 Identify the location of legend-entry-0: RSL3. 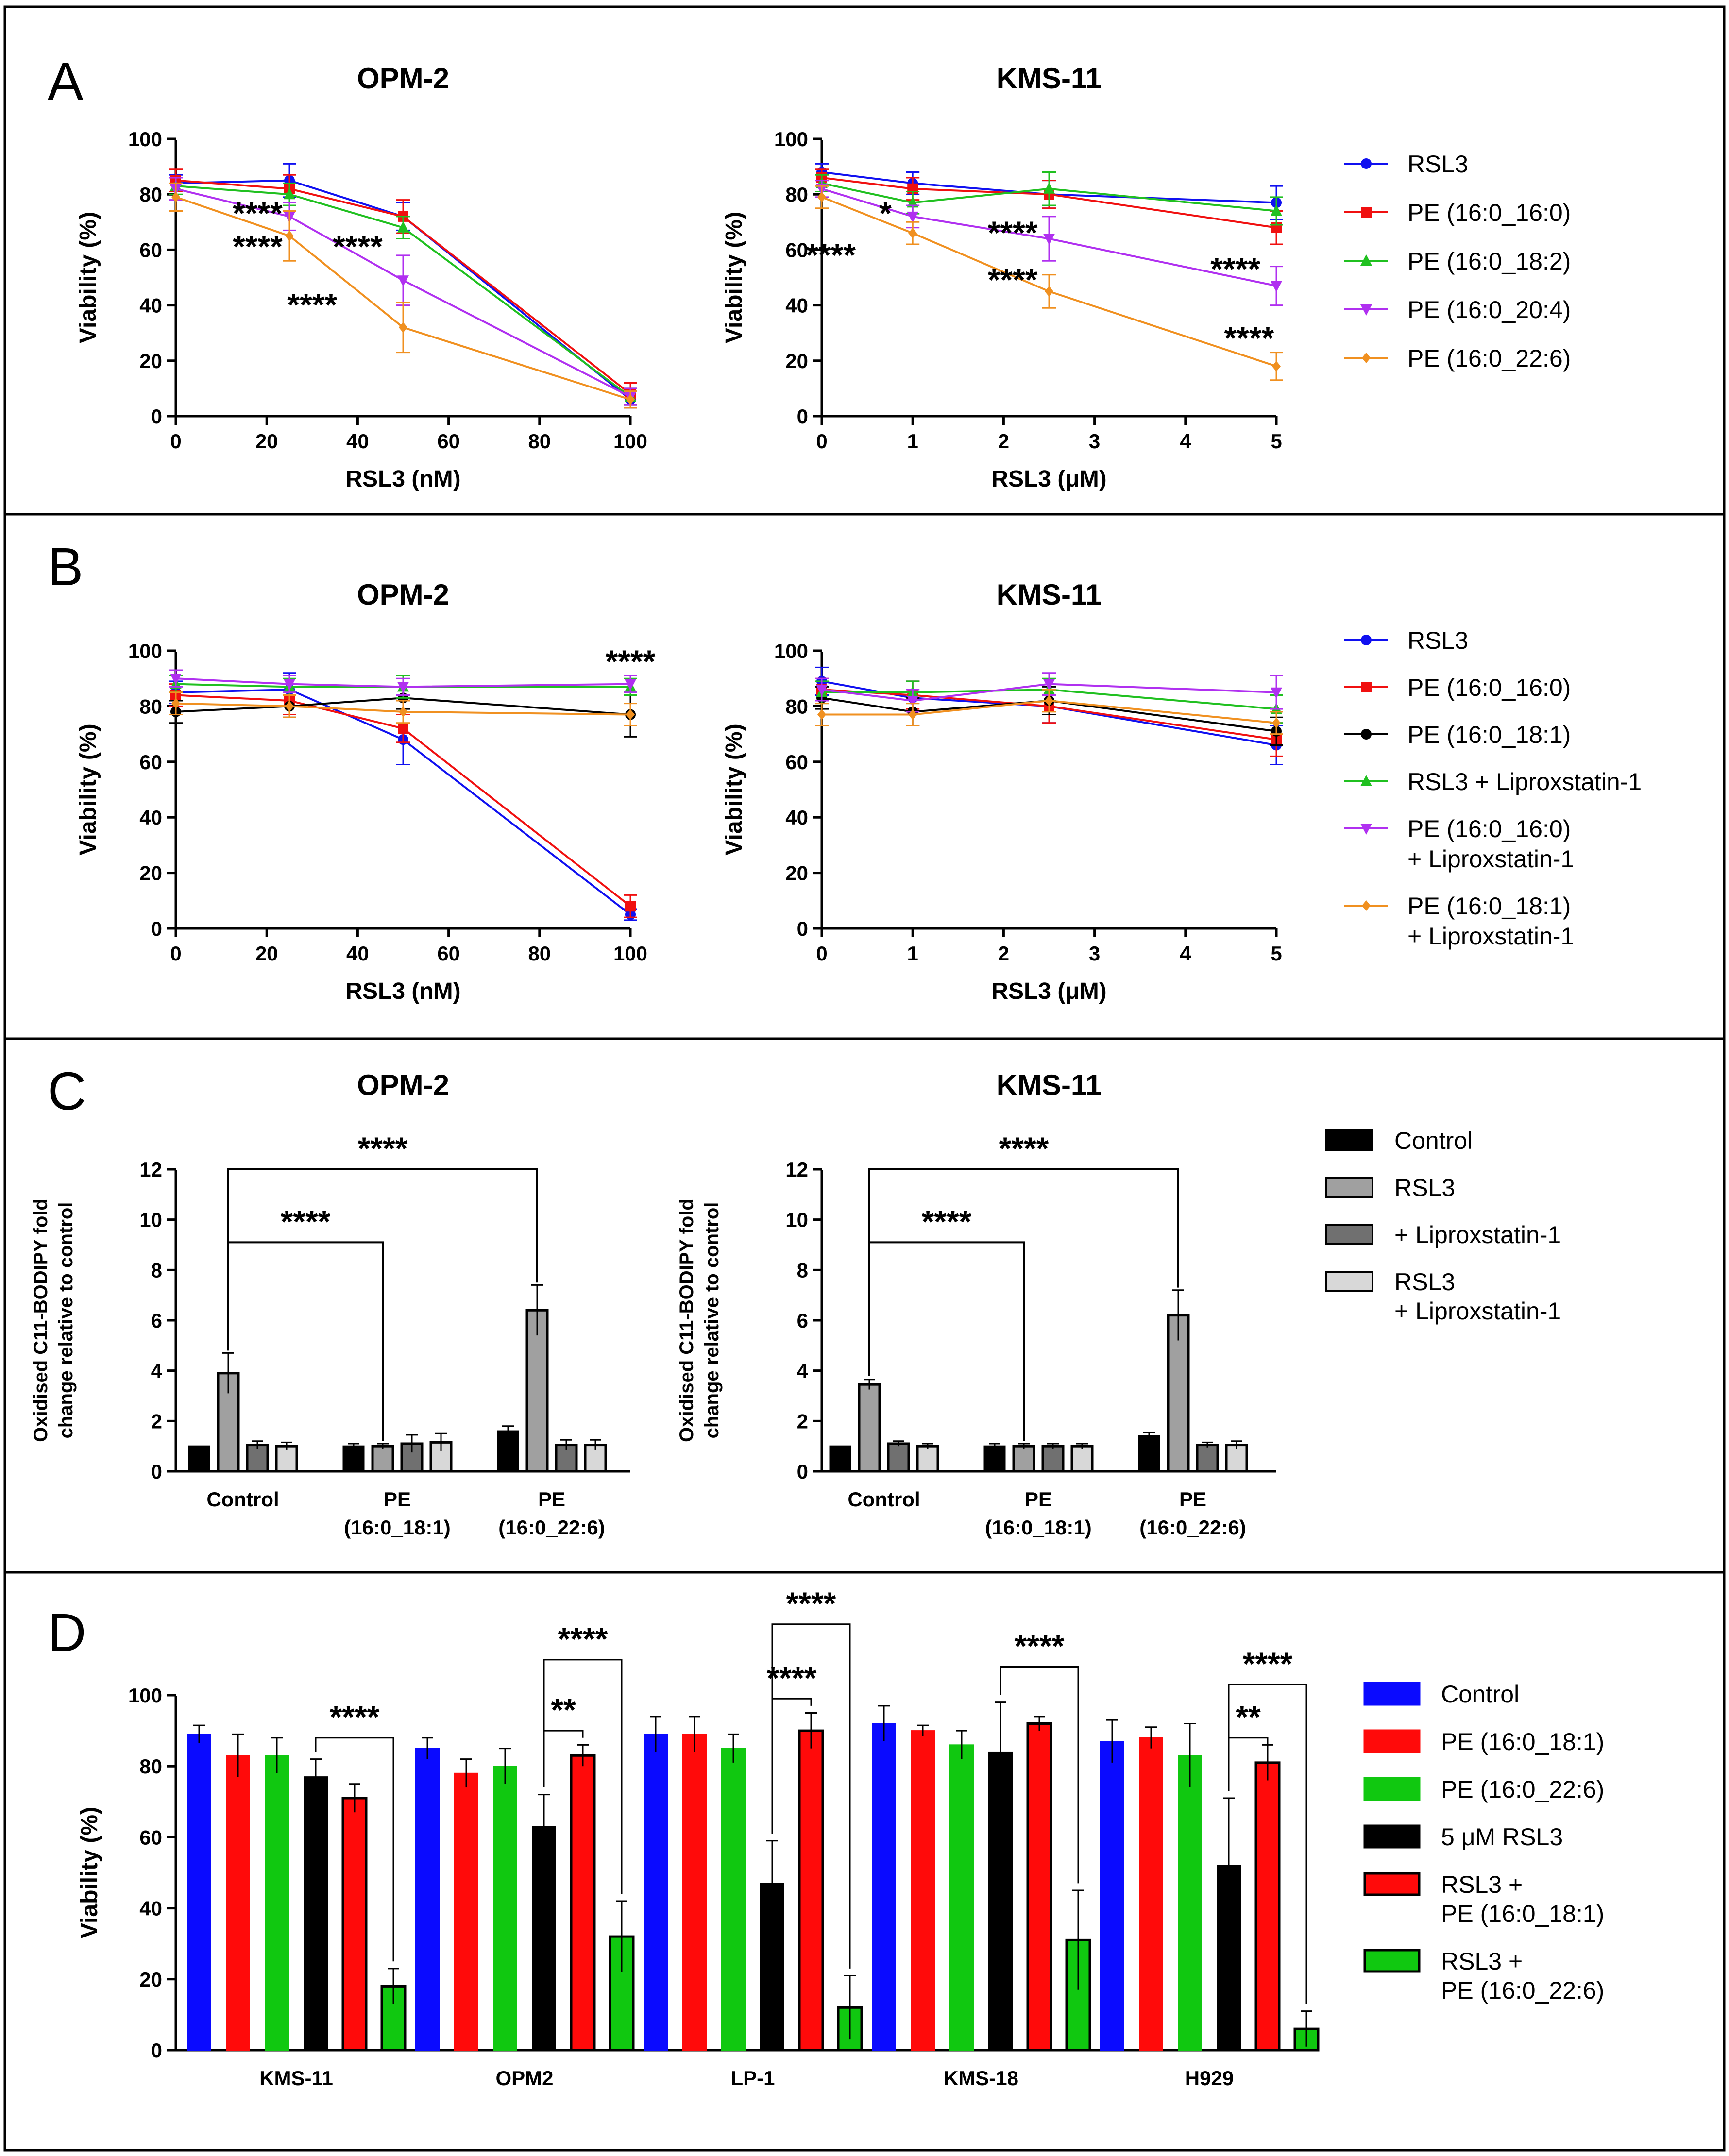
(1406, 640).